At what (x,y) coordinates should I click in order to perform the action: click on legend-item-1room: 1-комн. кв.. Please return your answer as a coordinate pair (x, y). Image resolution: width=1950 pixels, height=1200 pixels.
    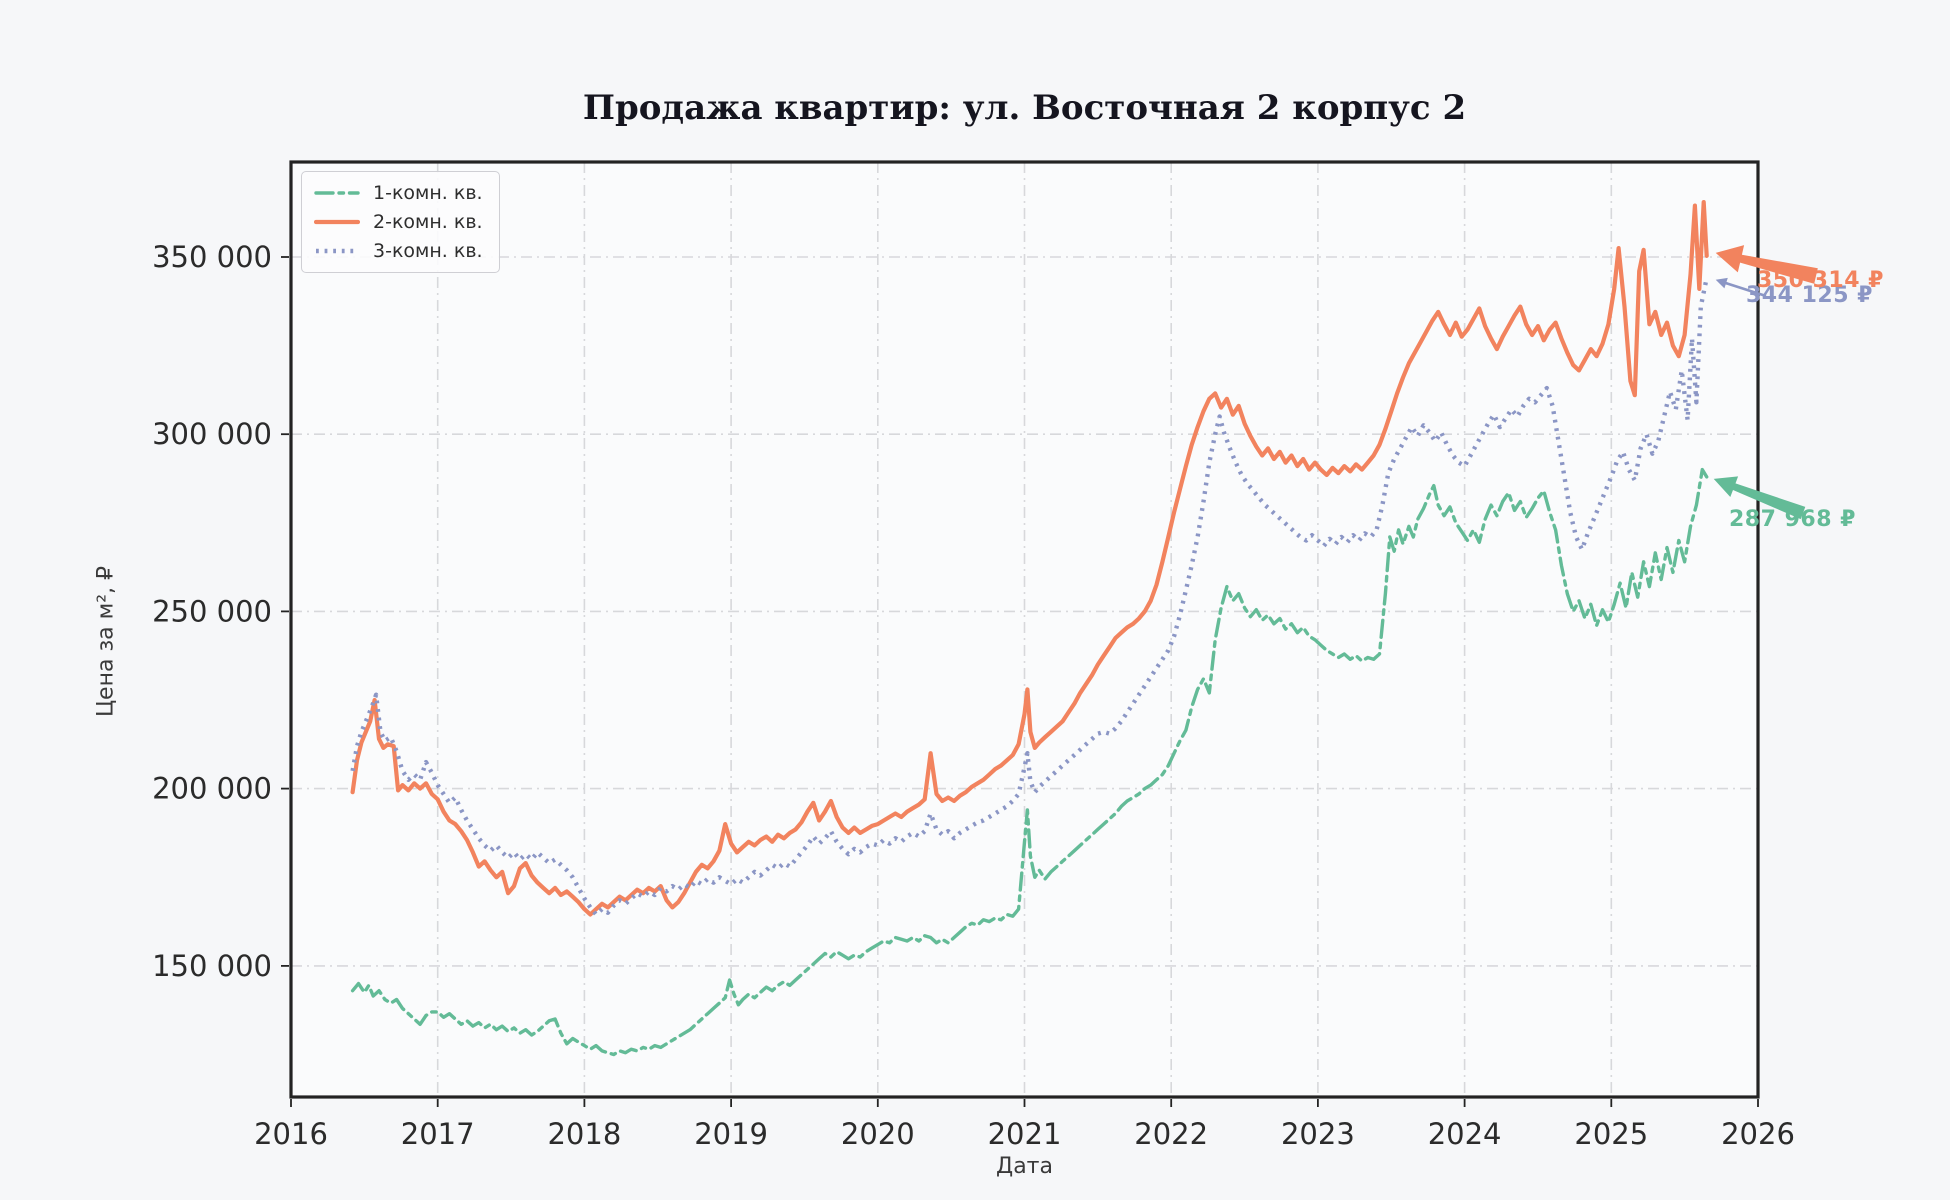
    Looking at the image, I should click on (398, 193).